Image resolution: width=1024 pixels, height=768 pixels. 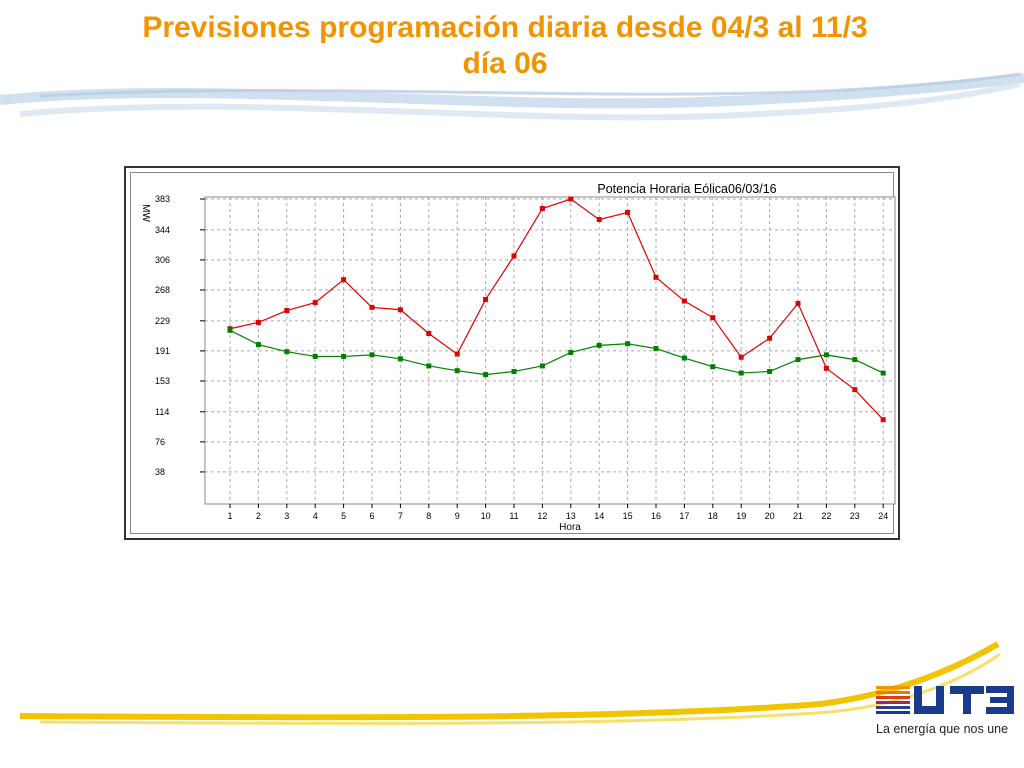 I want to click on x-tick-label: 4, so click(x=315, y=516).